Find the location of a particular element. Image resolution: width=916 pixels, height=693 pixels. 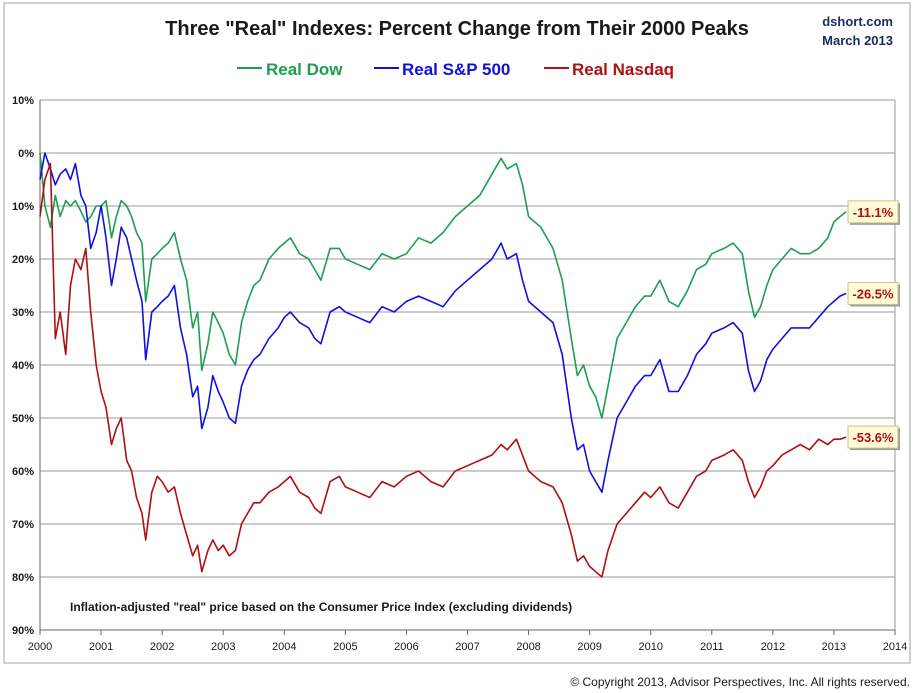

x-tick-label: 2003 is located at coordinates (223, 647).